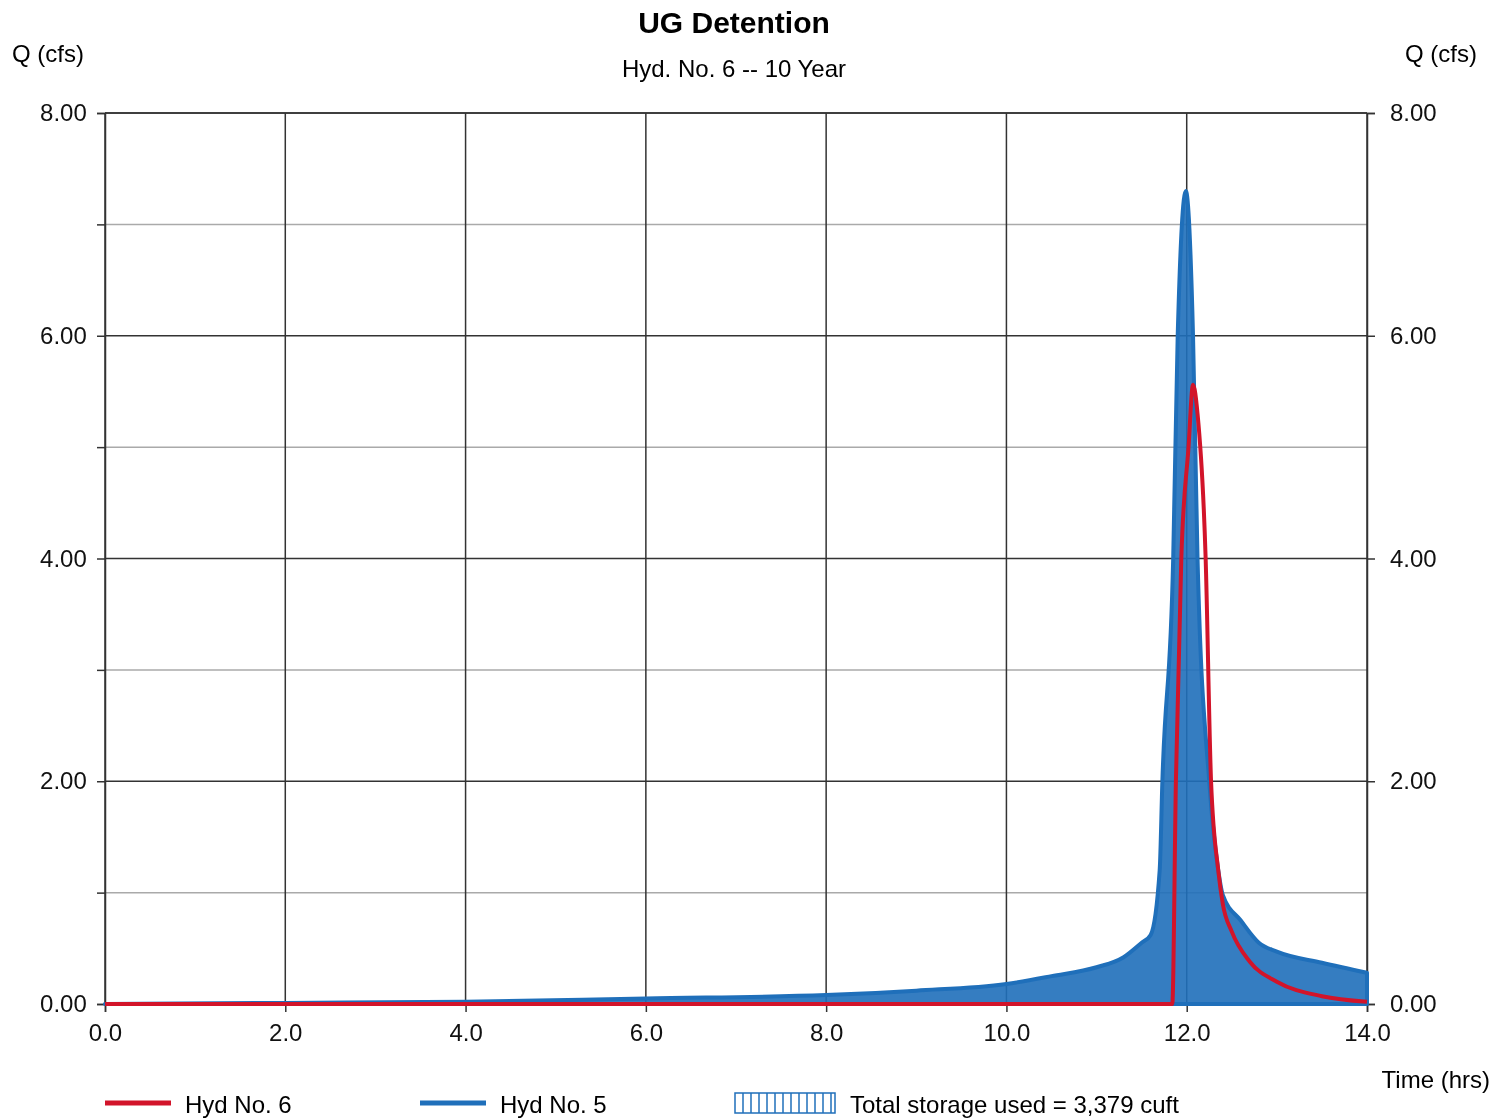  What do you see at coordinates (63, 1004) in the screenshot?
I see `y-tick-label: 0.00` at bounding box center [63, 1004].